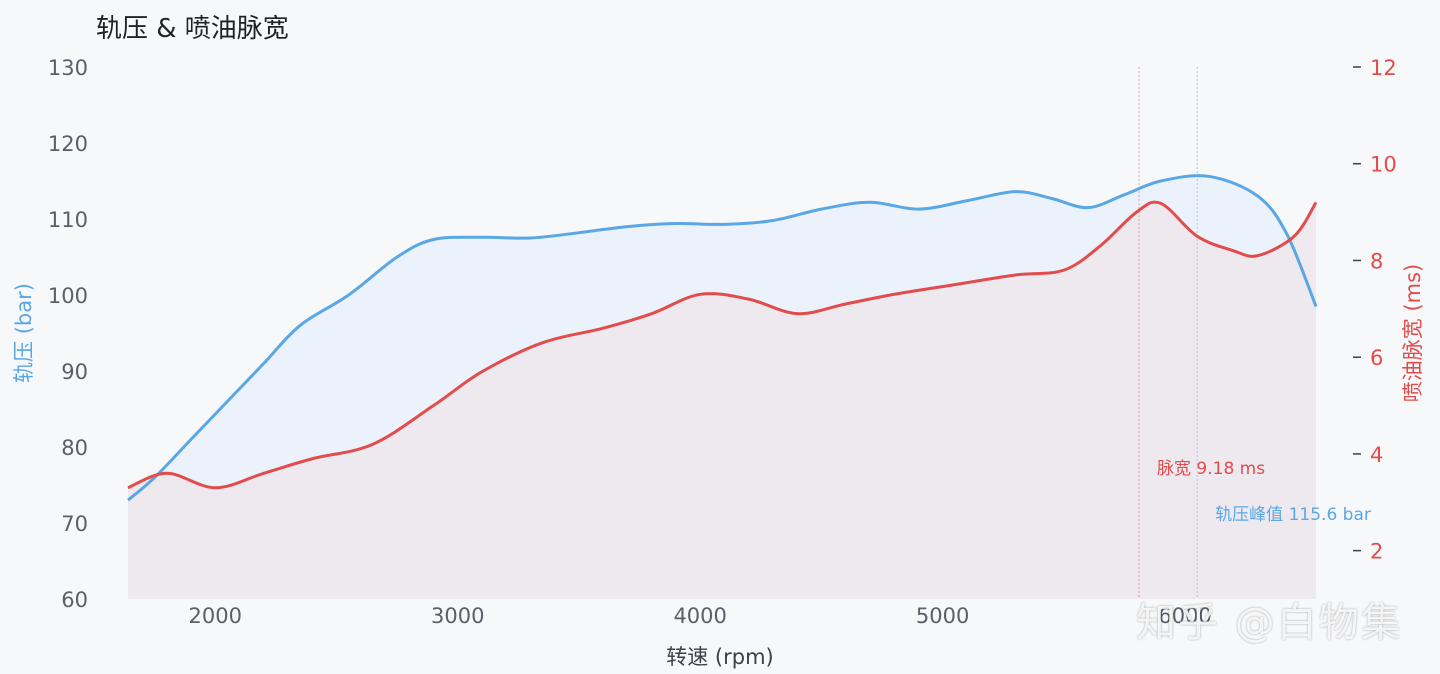 Image resolution: width=1440 pixels, height=674 pixels. What do you see at coordinates (699, 616) in the screenshot?
I see `x-tick-label: 4000` at bounding box center [699, 616].